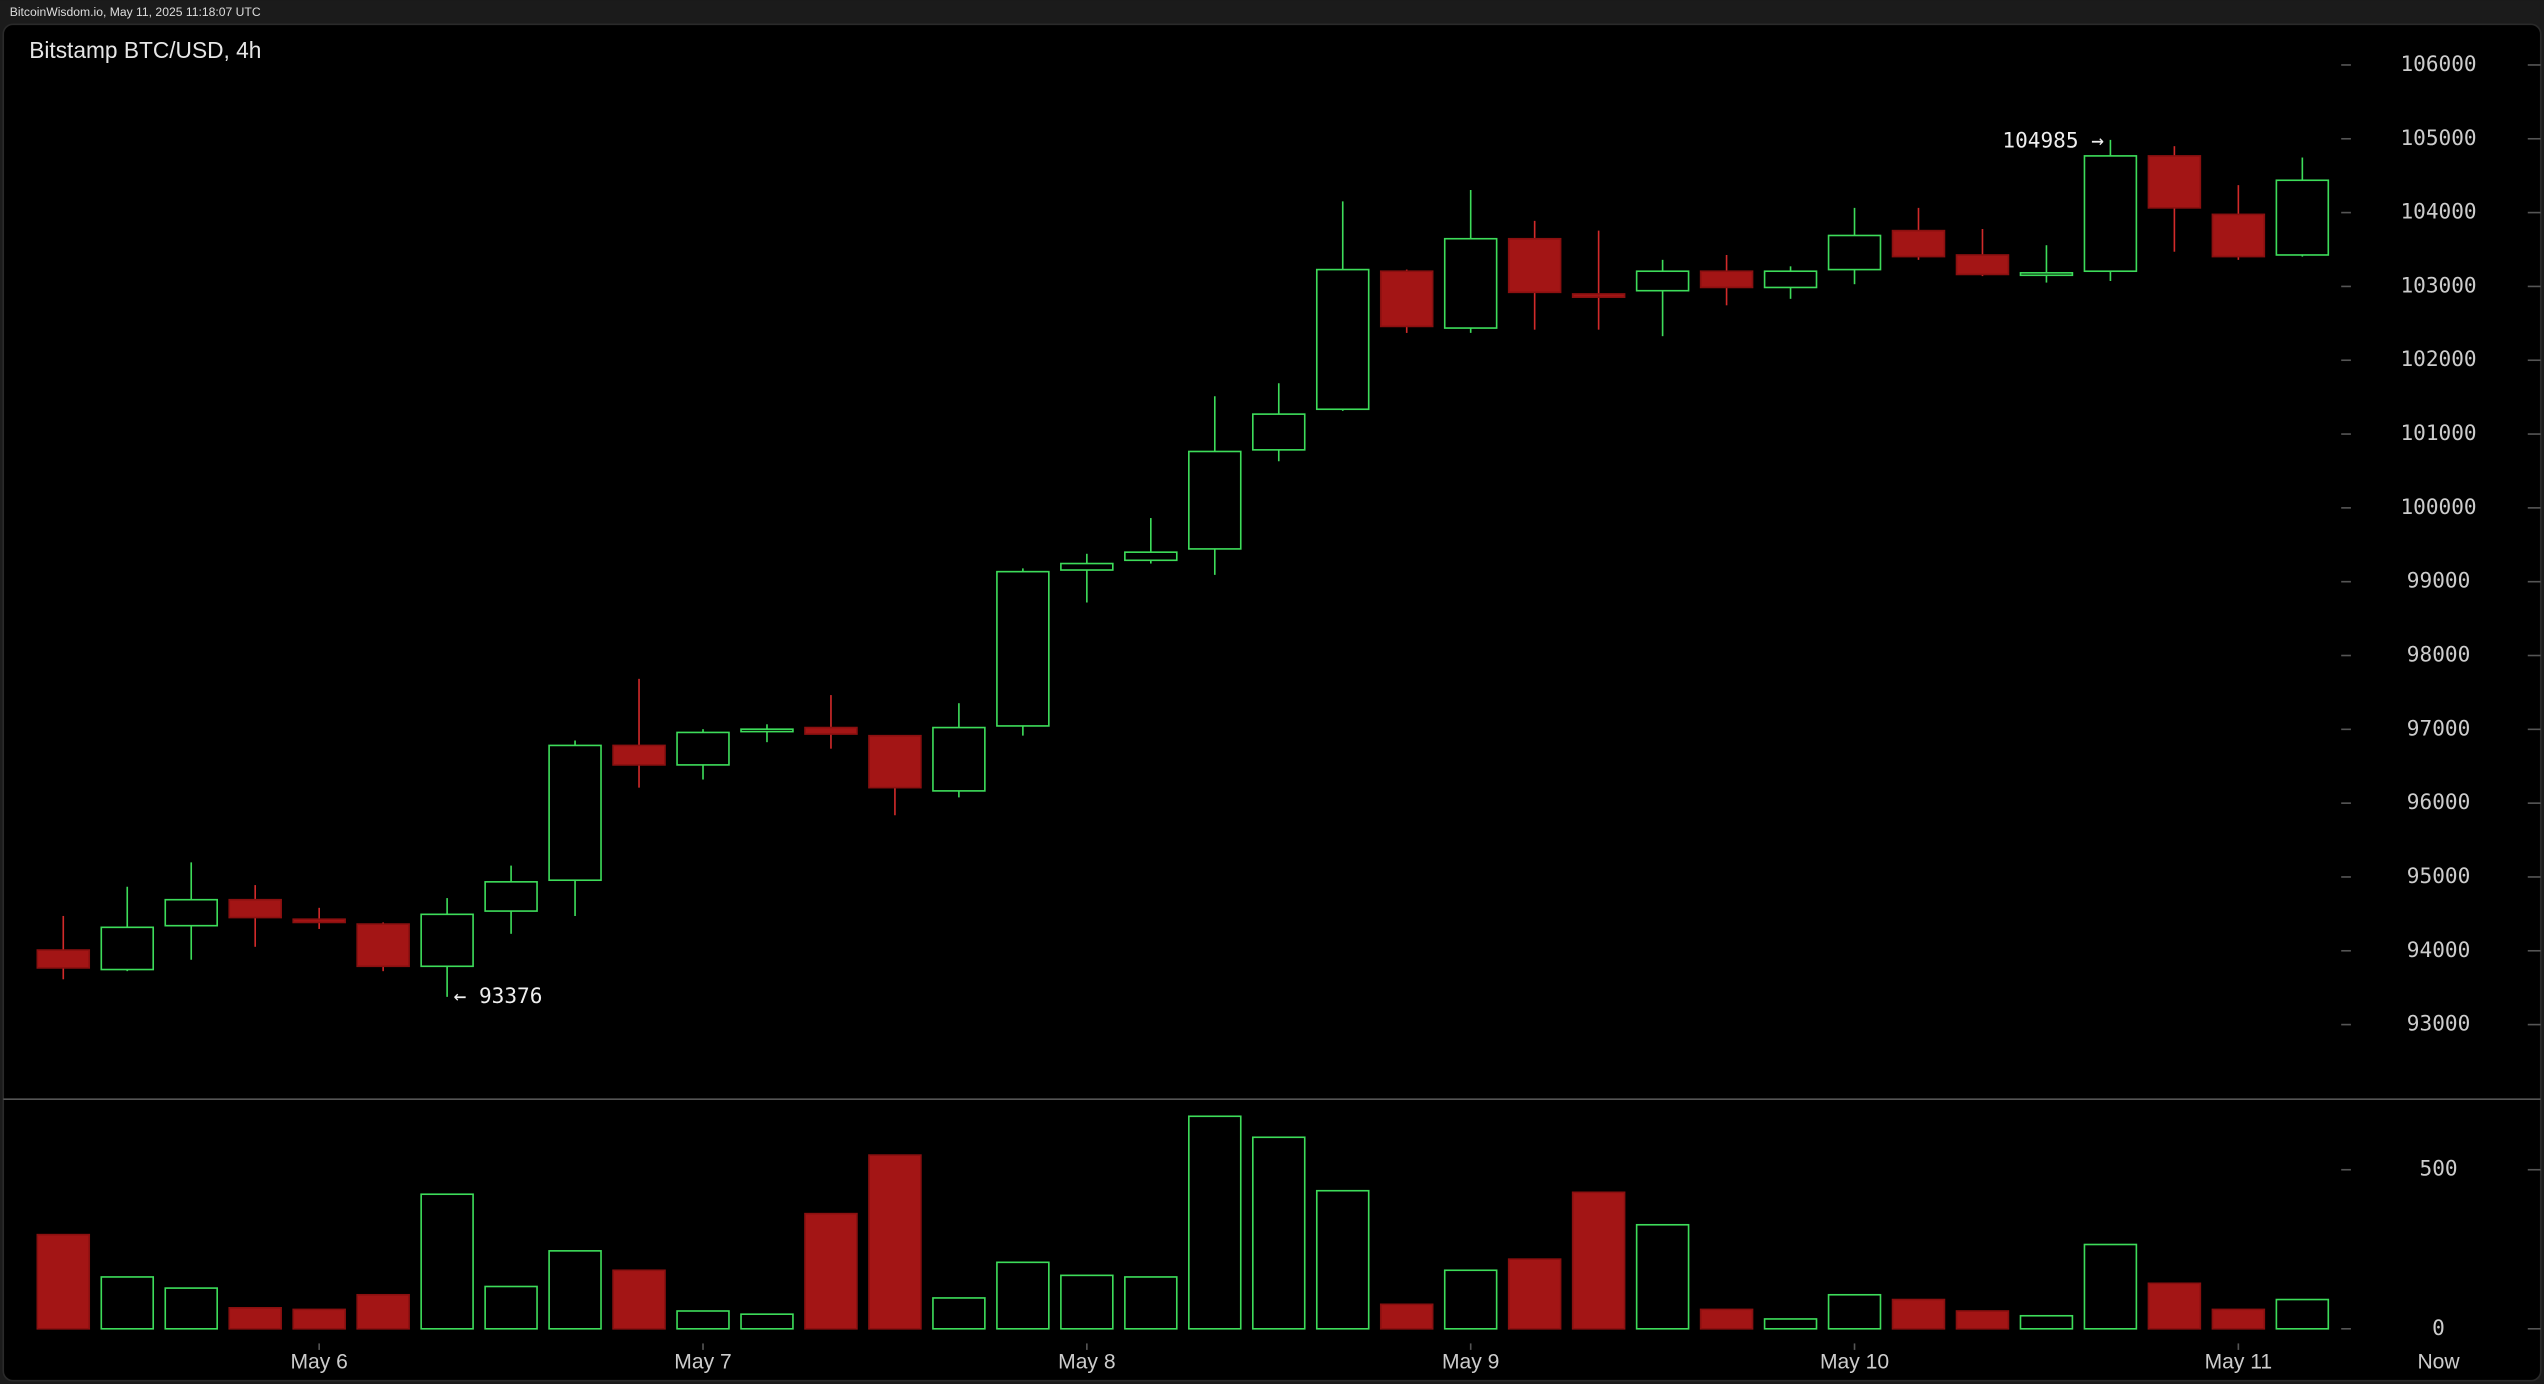 The image size is (2544, 1384). What do you see at coordinates (2438, 284) in the screenshot?
I see `y-tick-label: 103000` at bounding box center [2438, 284].